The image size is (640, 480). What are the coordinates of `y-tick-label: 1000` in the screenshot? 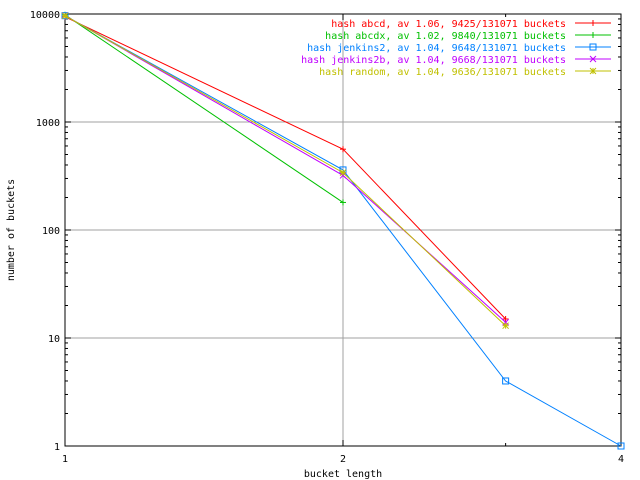 It's located at (48, 123).